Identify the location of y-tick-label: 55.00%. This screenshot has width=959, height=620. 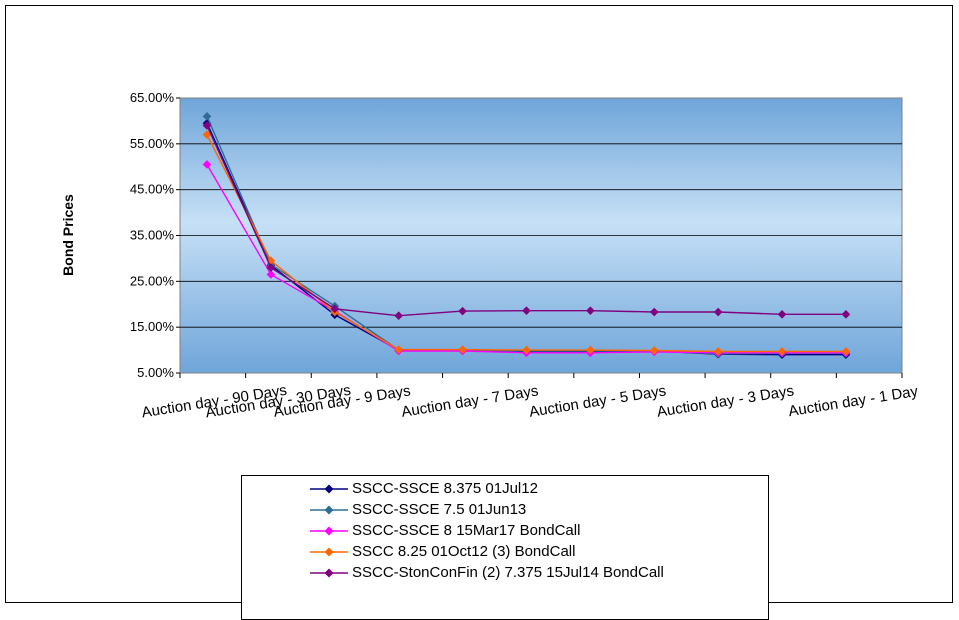
(152, 143).